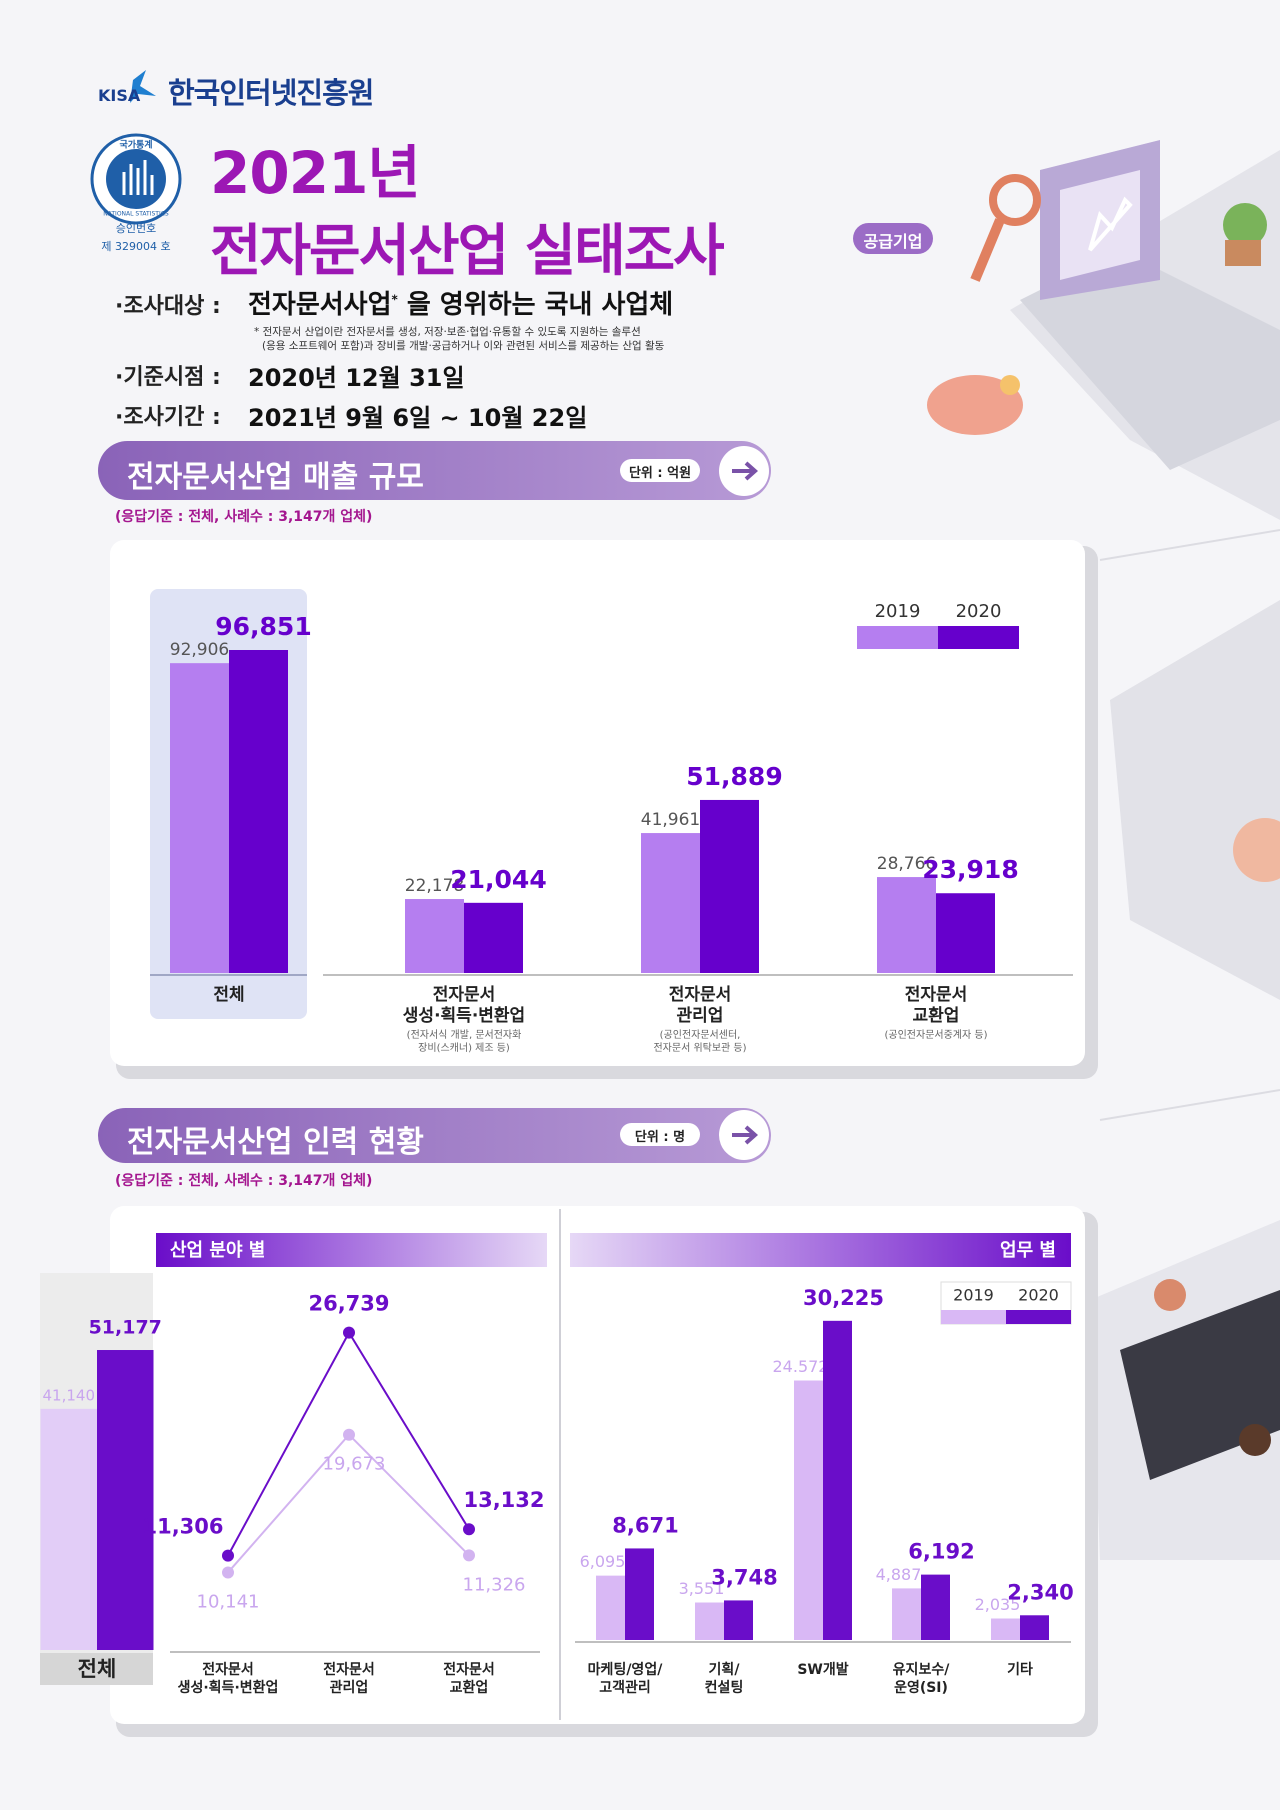 This screenshot has height=1810, width=1280. I want to click on section-title: 전자문서산업 인력 현황, so click(275, 1142).